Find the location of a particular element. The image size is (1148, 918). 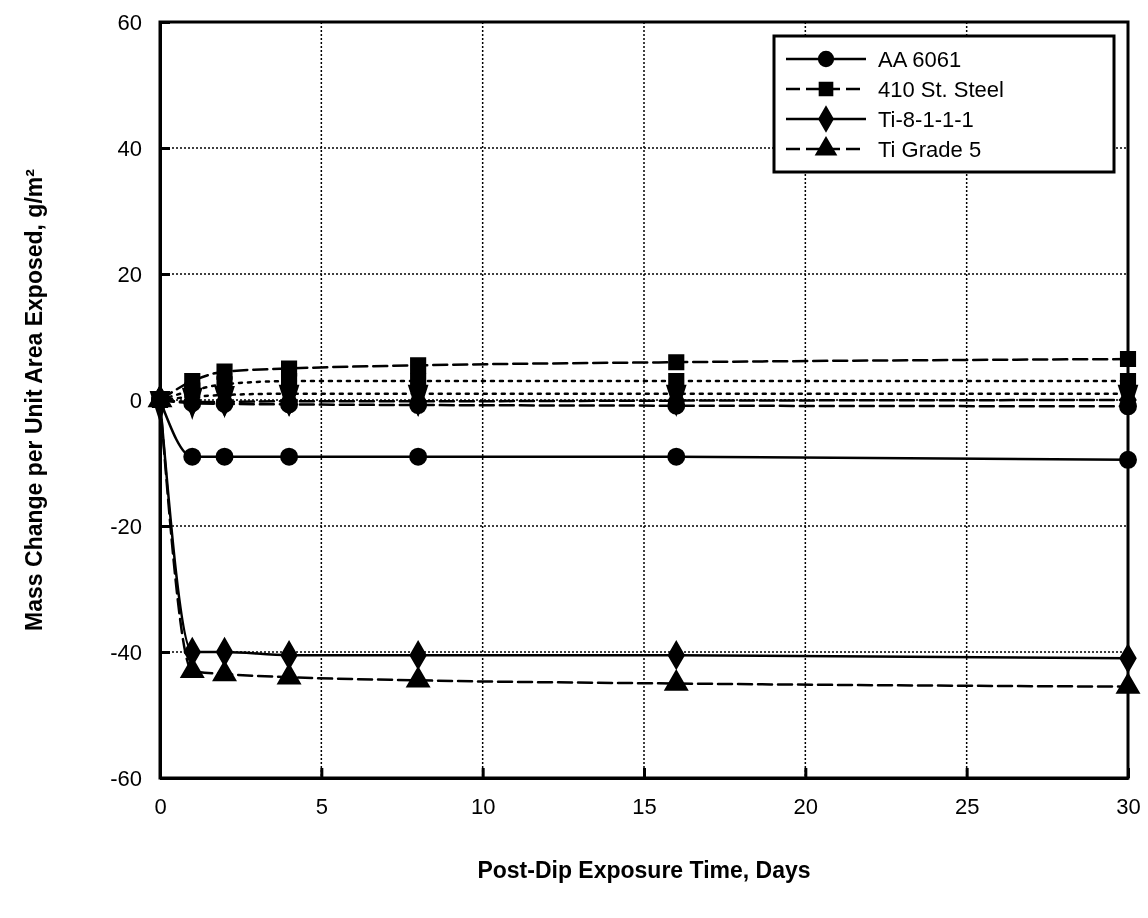

x-tick-label: 0 is located at coordinates (160, 806).